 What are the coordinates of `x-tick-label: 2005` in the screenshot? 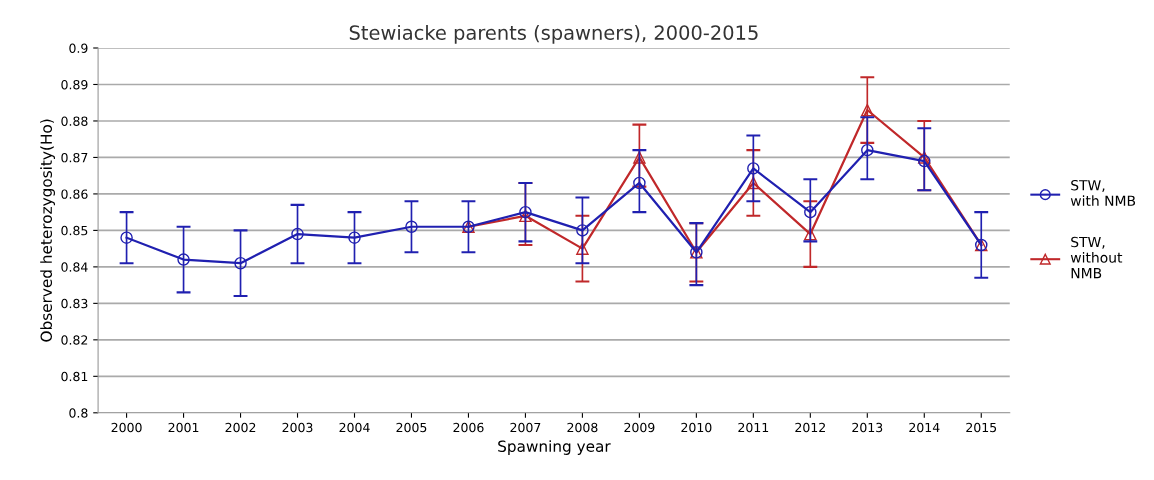 It's located at (411, 427).